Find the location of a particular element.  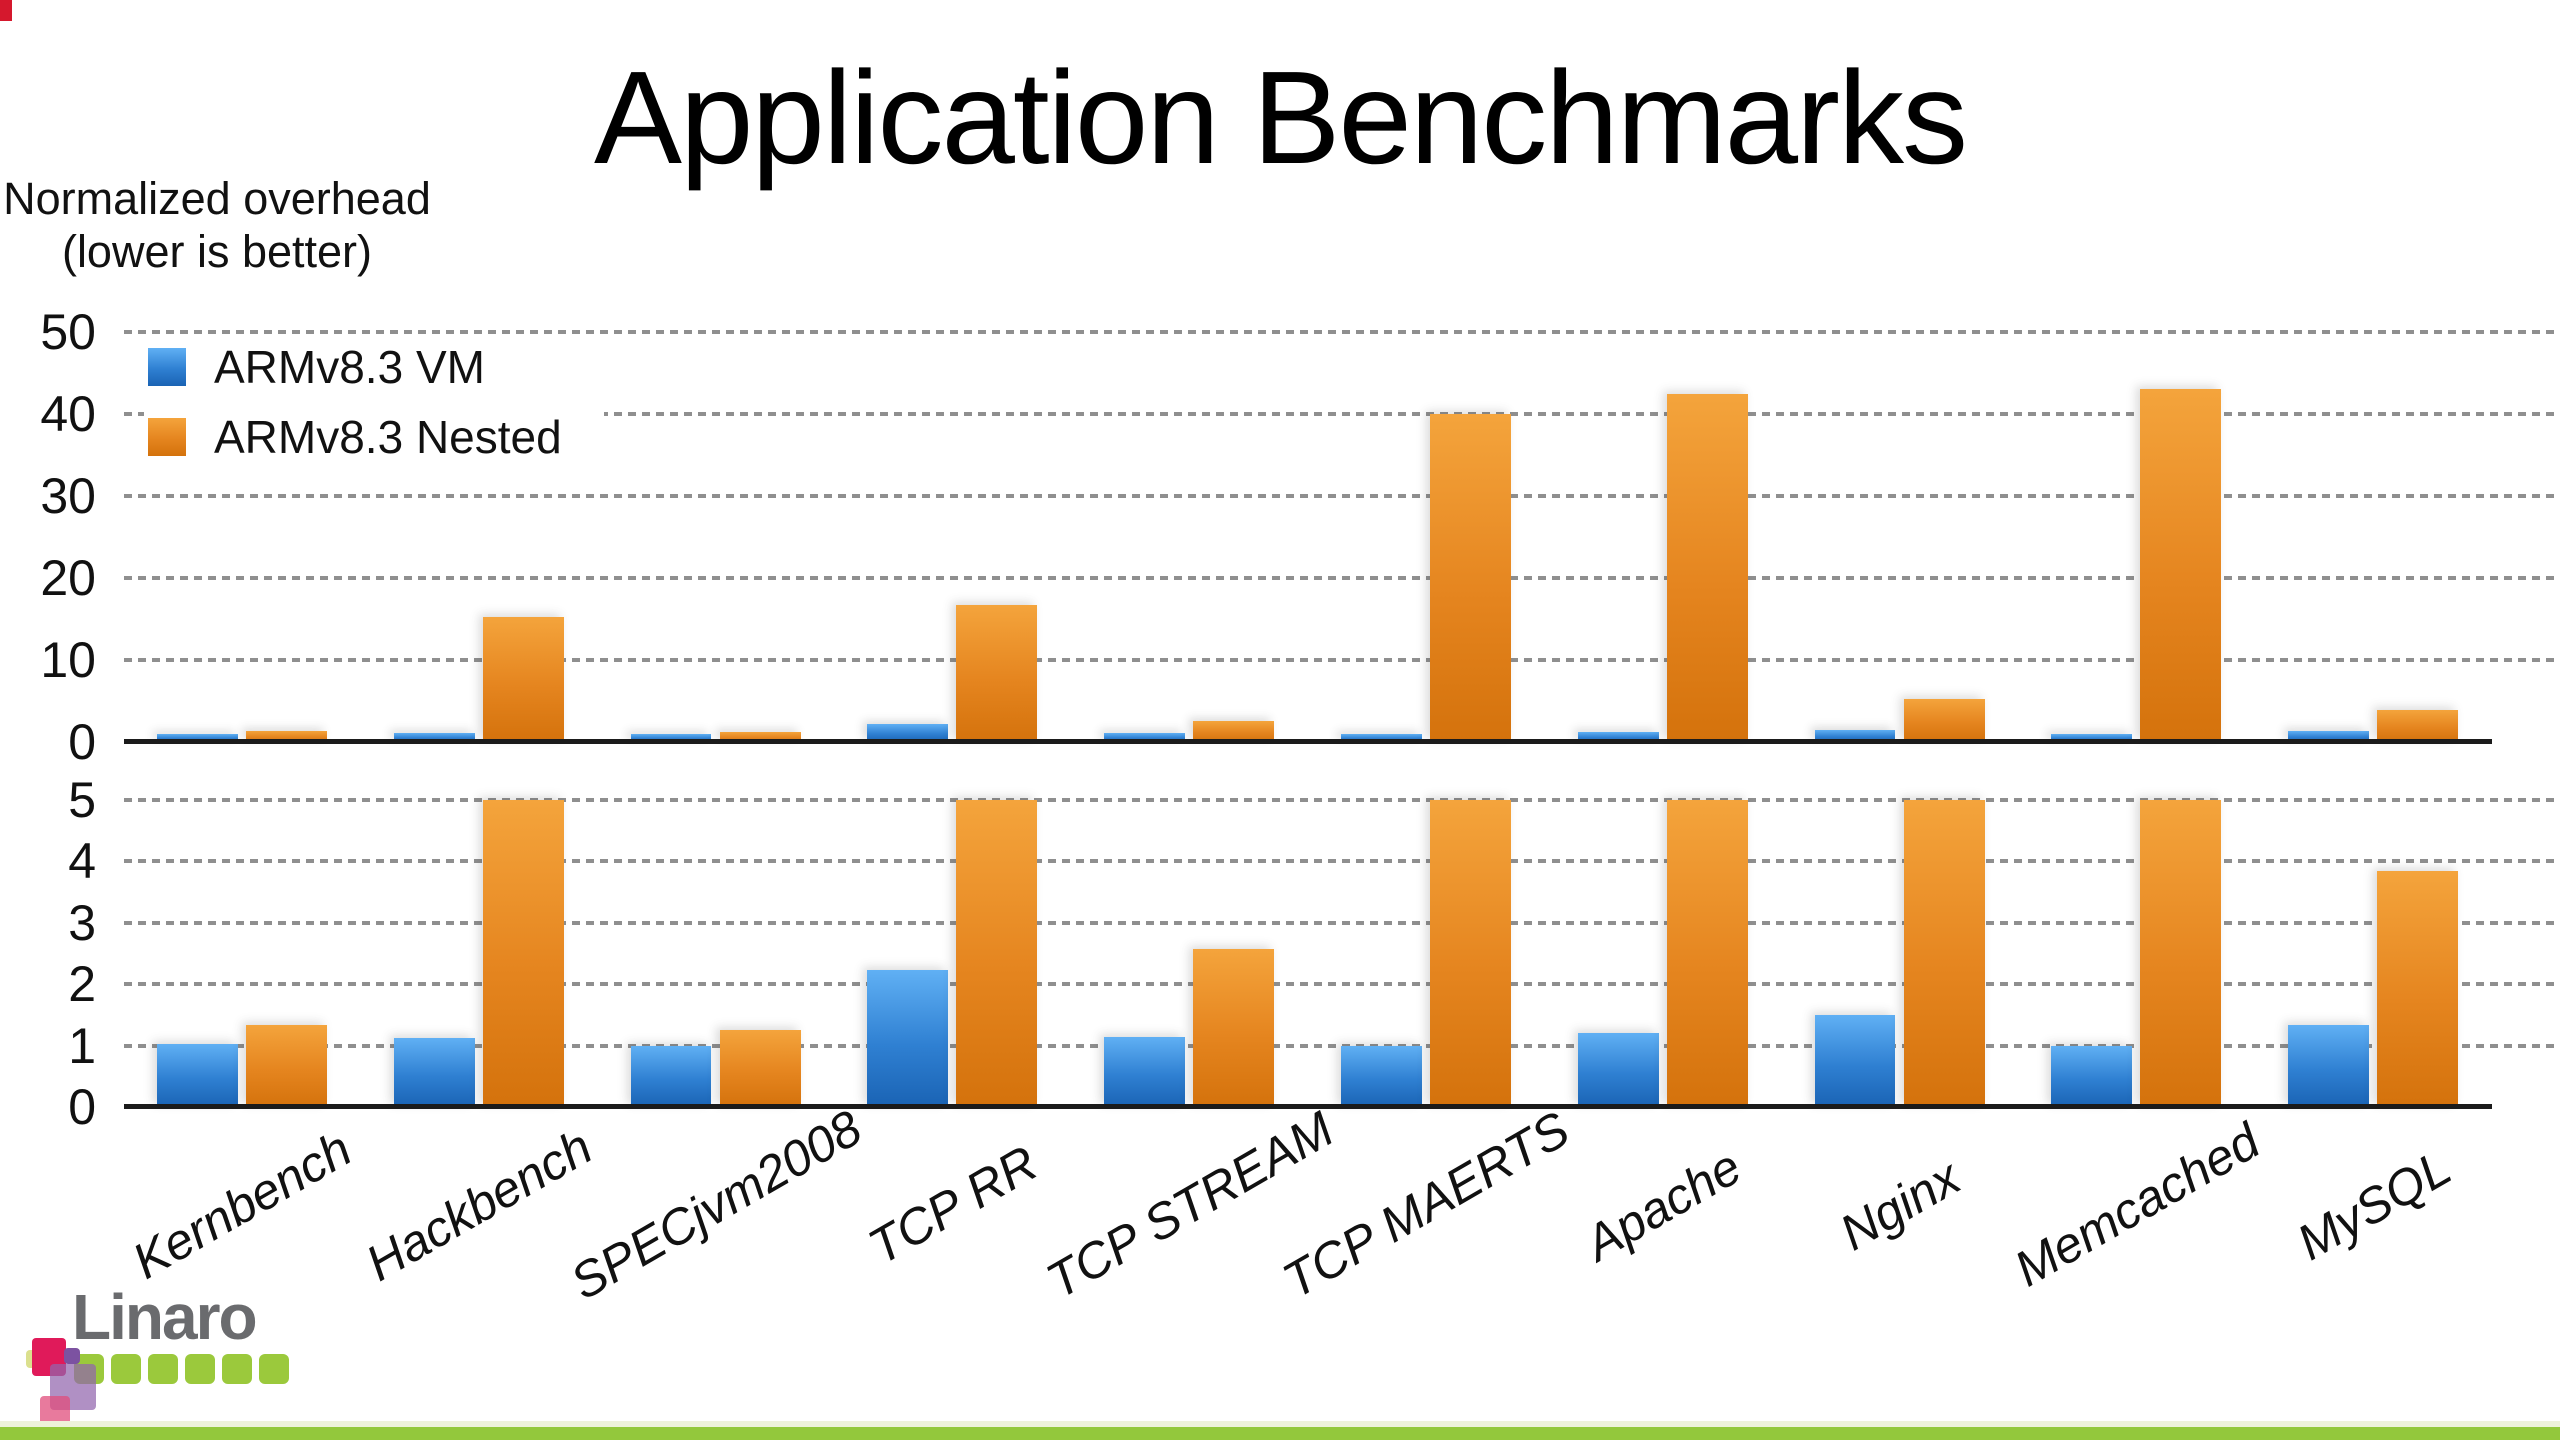

slide-title: Application Benchmarks is located at coordinates (1280, 117).